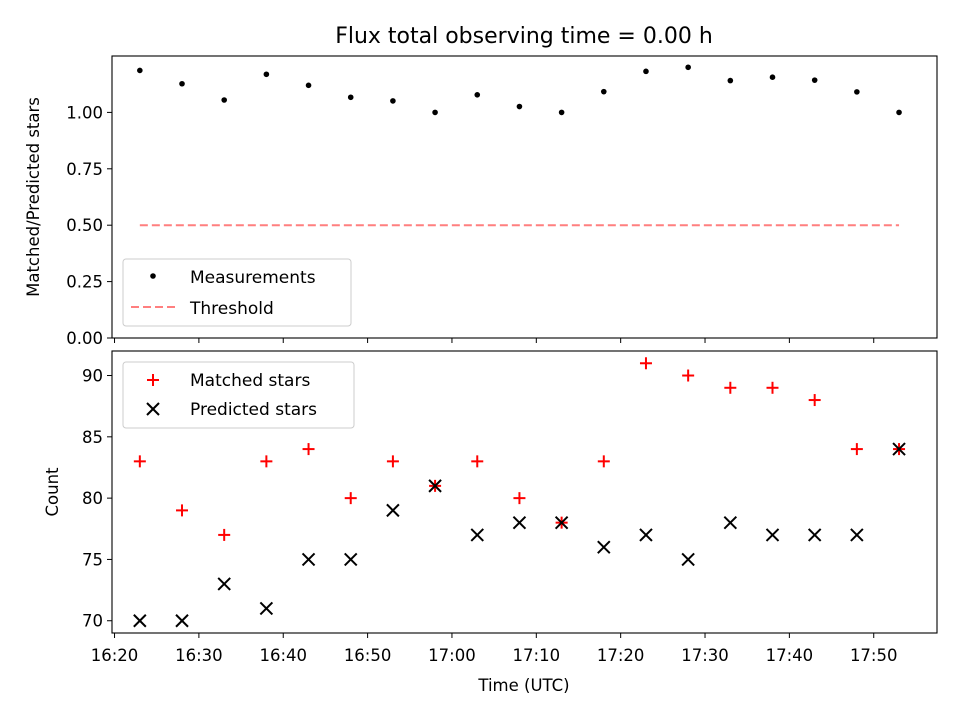 The image size is (960, 720). What do you see at coordinates (153, 409) in the screenshot?
I see `legend-predicted-marker` at bounding box center [153, 409].